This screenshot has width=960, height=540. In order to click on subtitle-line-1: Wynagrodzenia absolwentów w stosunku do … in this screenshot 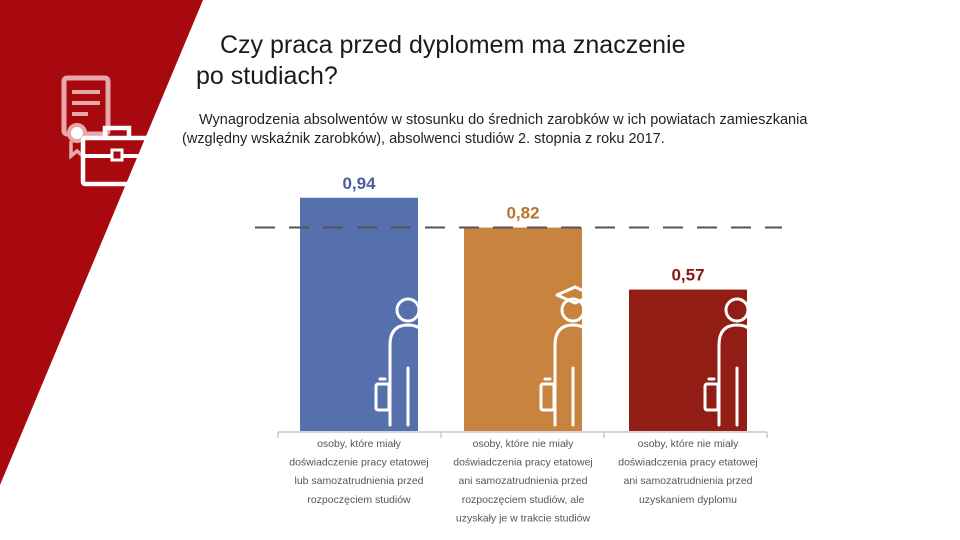, I will do `click(503, 120)`.